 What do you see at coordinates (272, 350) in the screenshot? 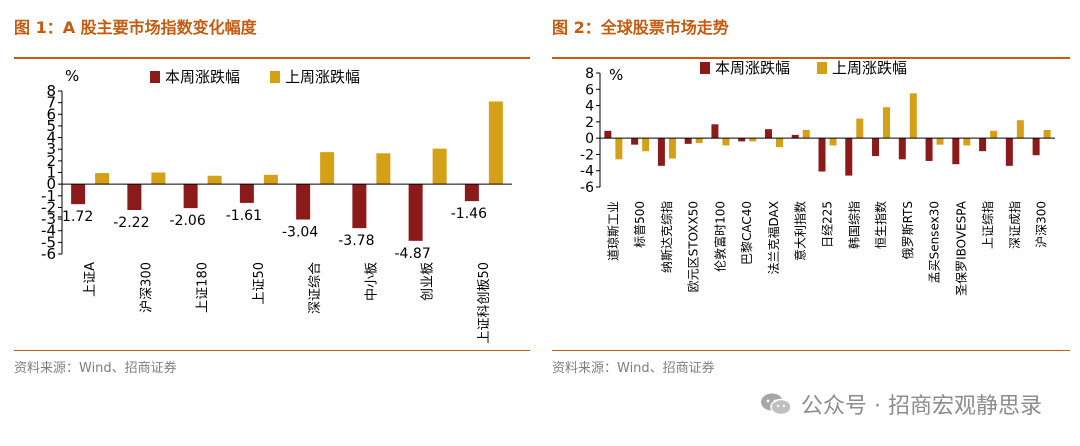
I see `chart1-bottom-rule` at bounding box center [272, 350].